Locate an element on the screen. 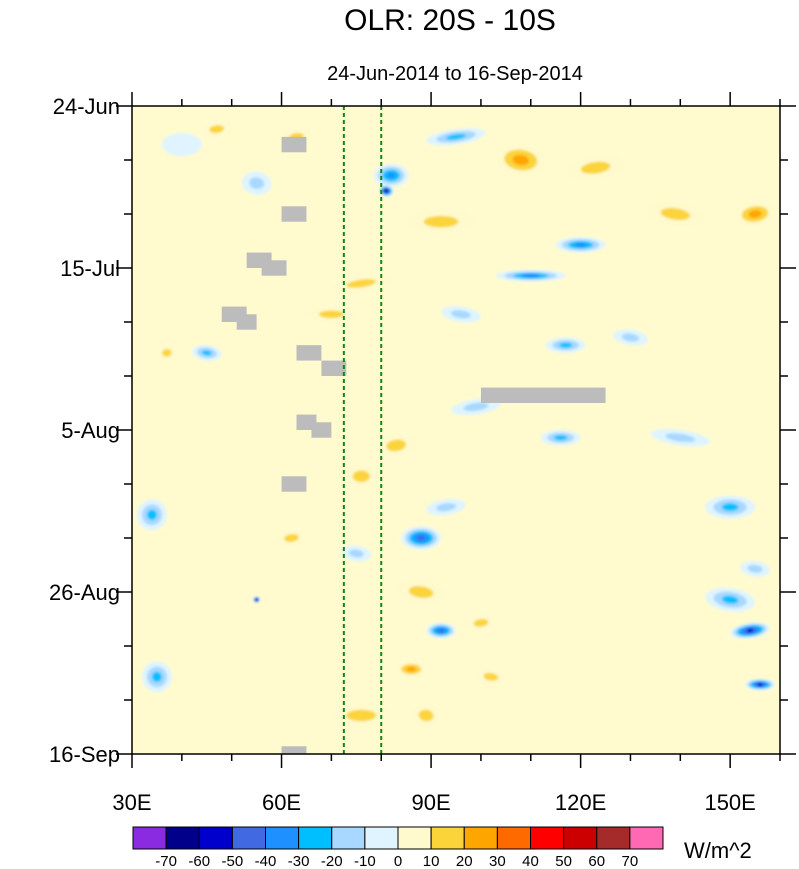 This screenshot has height=869, width=799. x-tick-label: 60E is located at coordinates (281, 802).